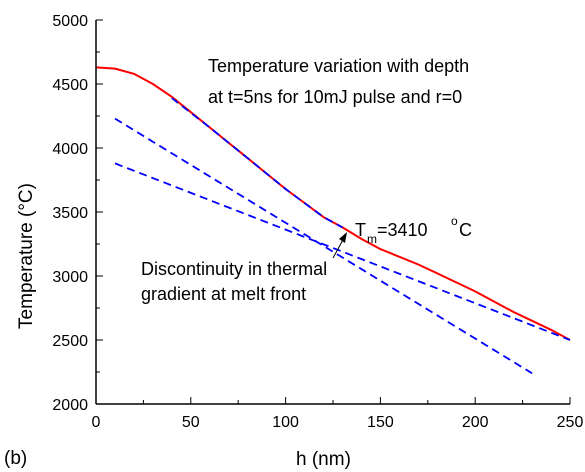  Describe the element at coordinates (335, 97) in the screenshot. I see `annotation-title-line2: at t=5ns for 10mJ pulse and r=0` at that location.